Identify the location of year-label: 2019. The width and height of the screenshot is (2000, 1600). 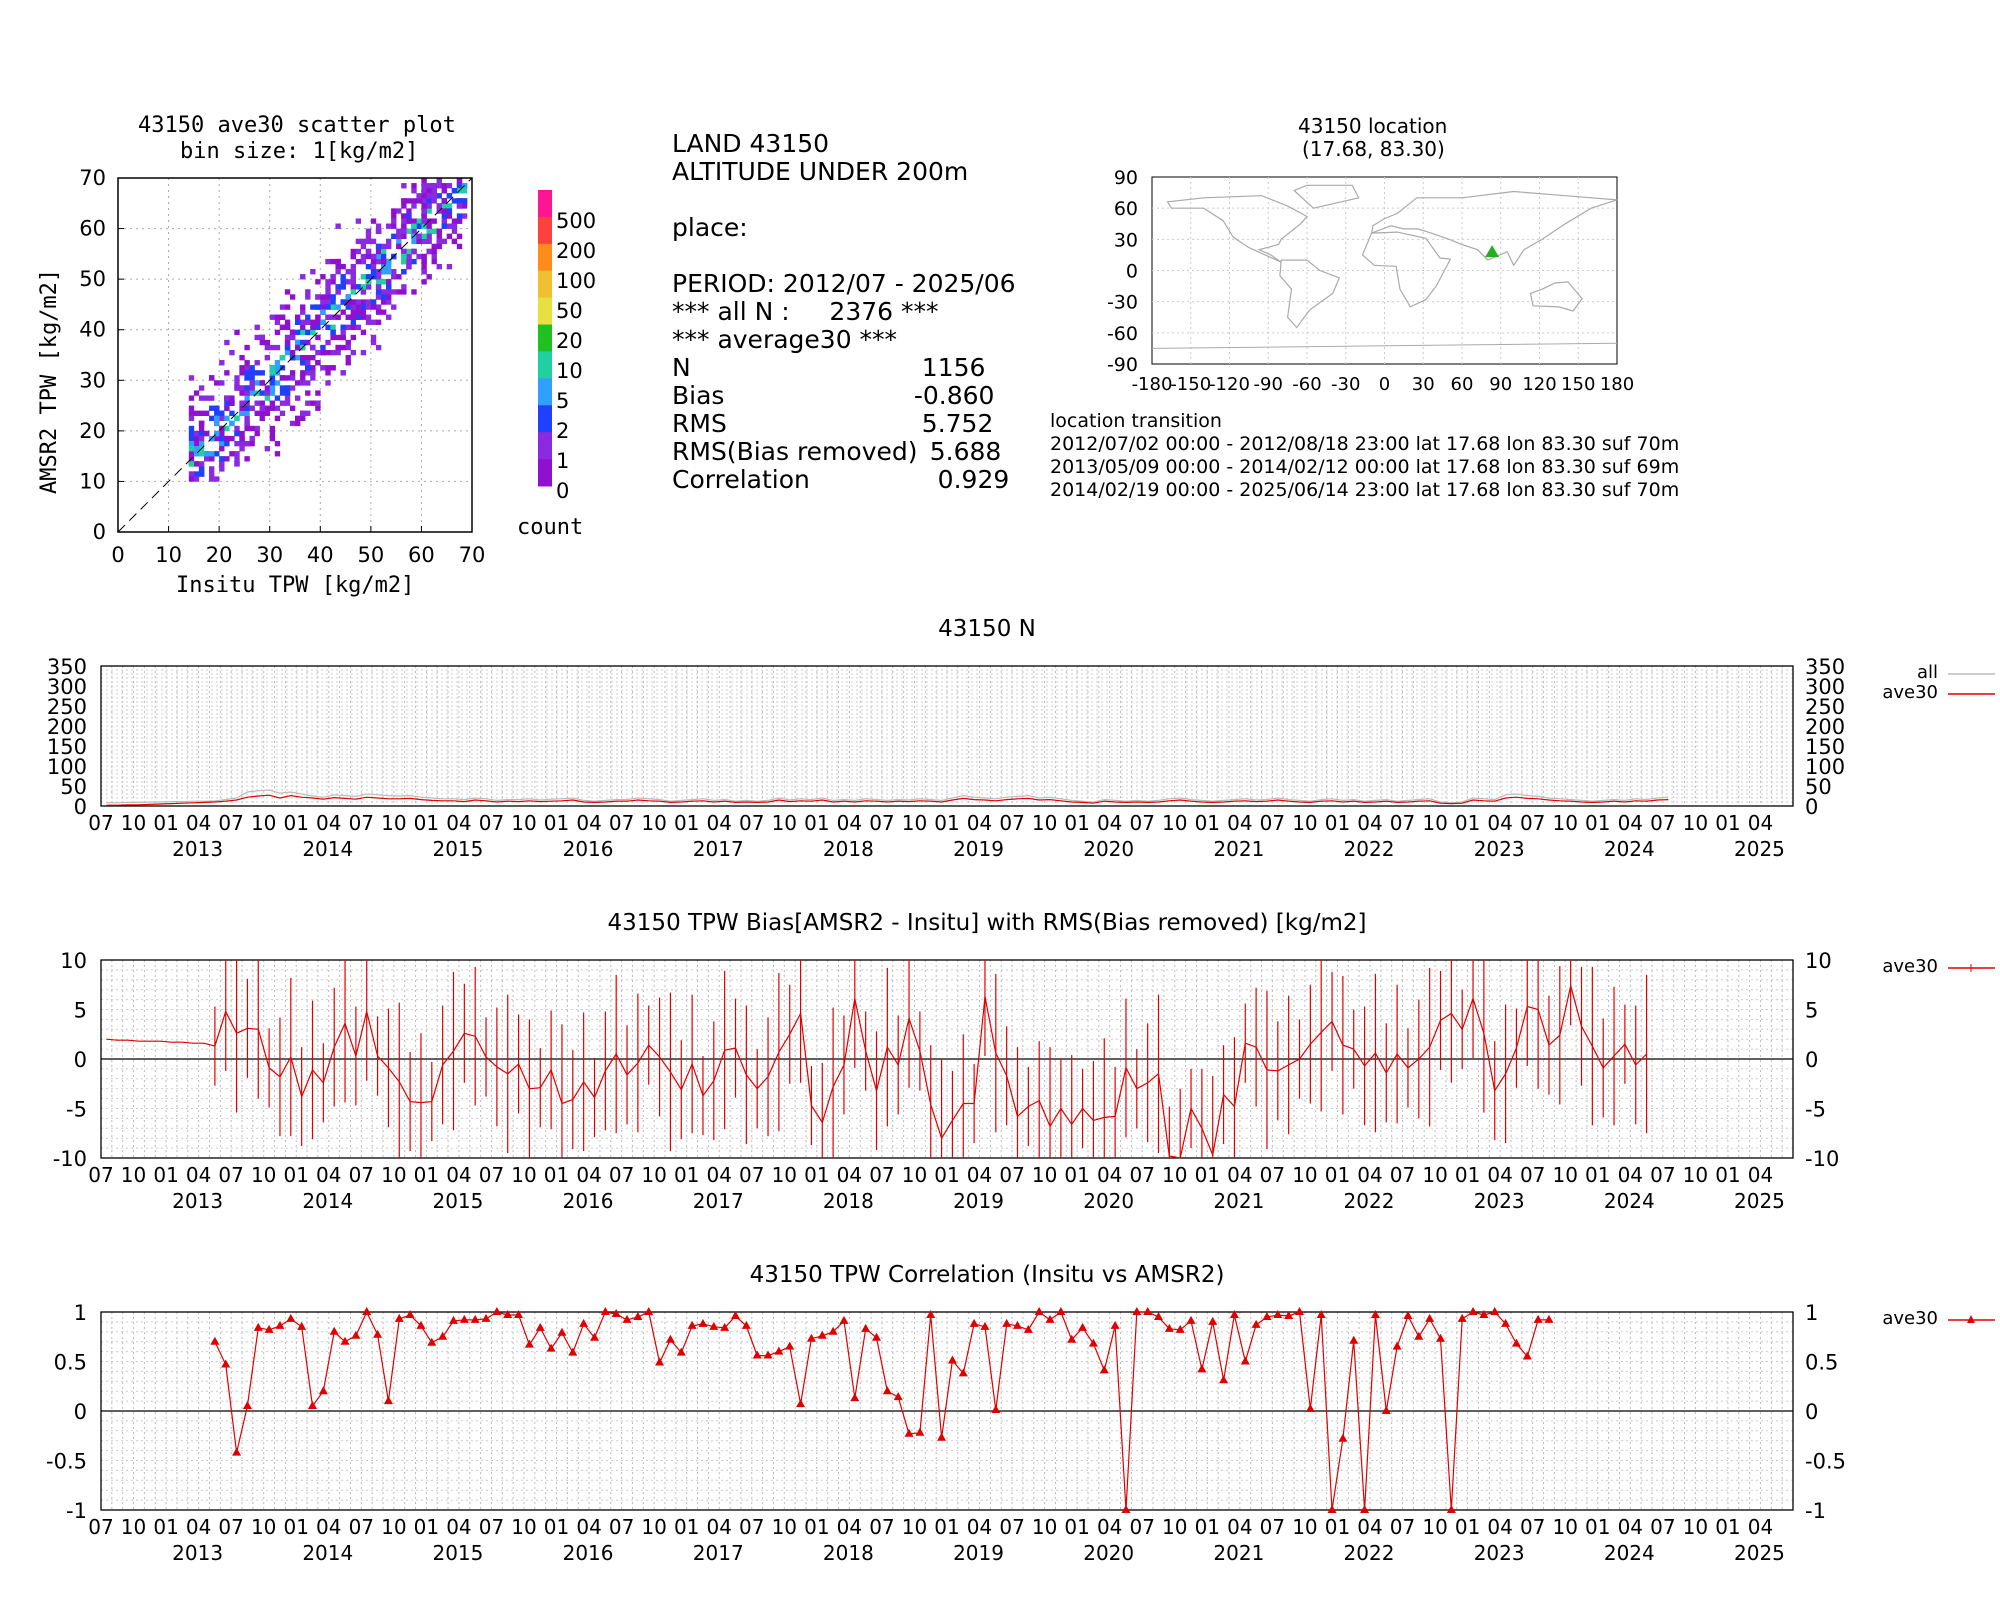
(978, 1553).